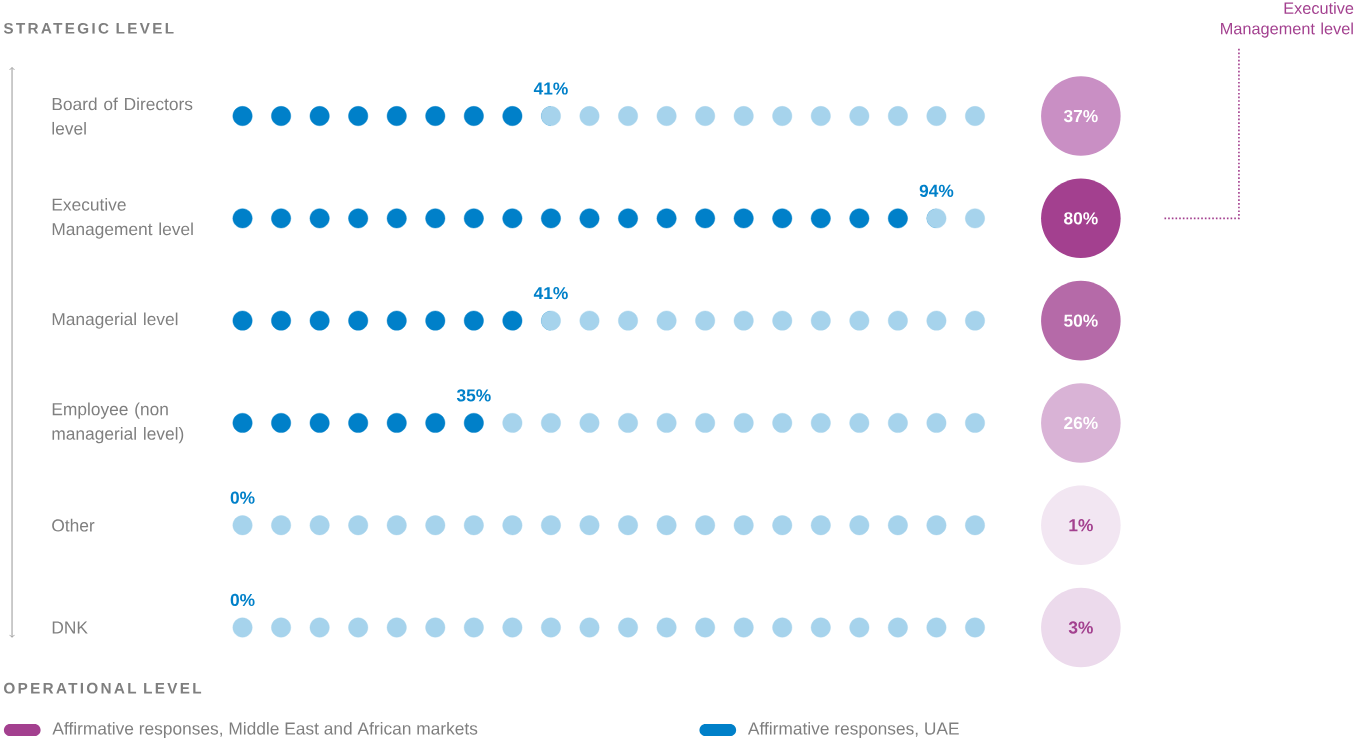 The image size is (1356, 741). What do you see at coordinates (473, 395) in the screenshot?
I see `data-label: 35%` at bounding box center [473, 395].